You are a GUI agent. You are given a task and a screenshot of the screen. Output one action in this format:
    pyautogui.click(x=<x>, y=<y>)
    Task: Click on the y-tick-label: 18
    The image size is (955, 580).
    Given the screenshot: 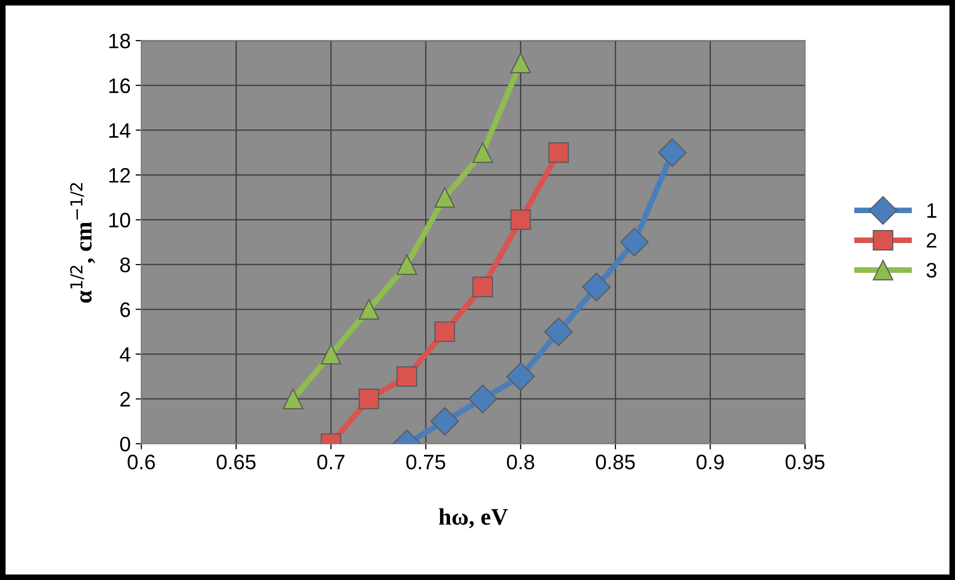 What is the action you would take?
    pyautogui.click(x=119, y=41)
    